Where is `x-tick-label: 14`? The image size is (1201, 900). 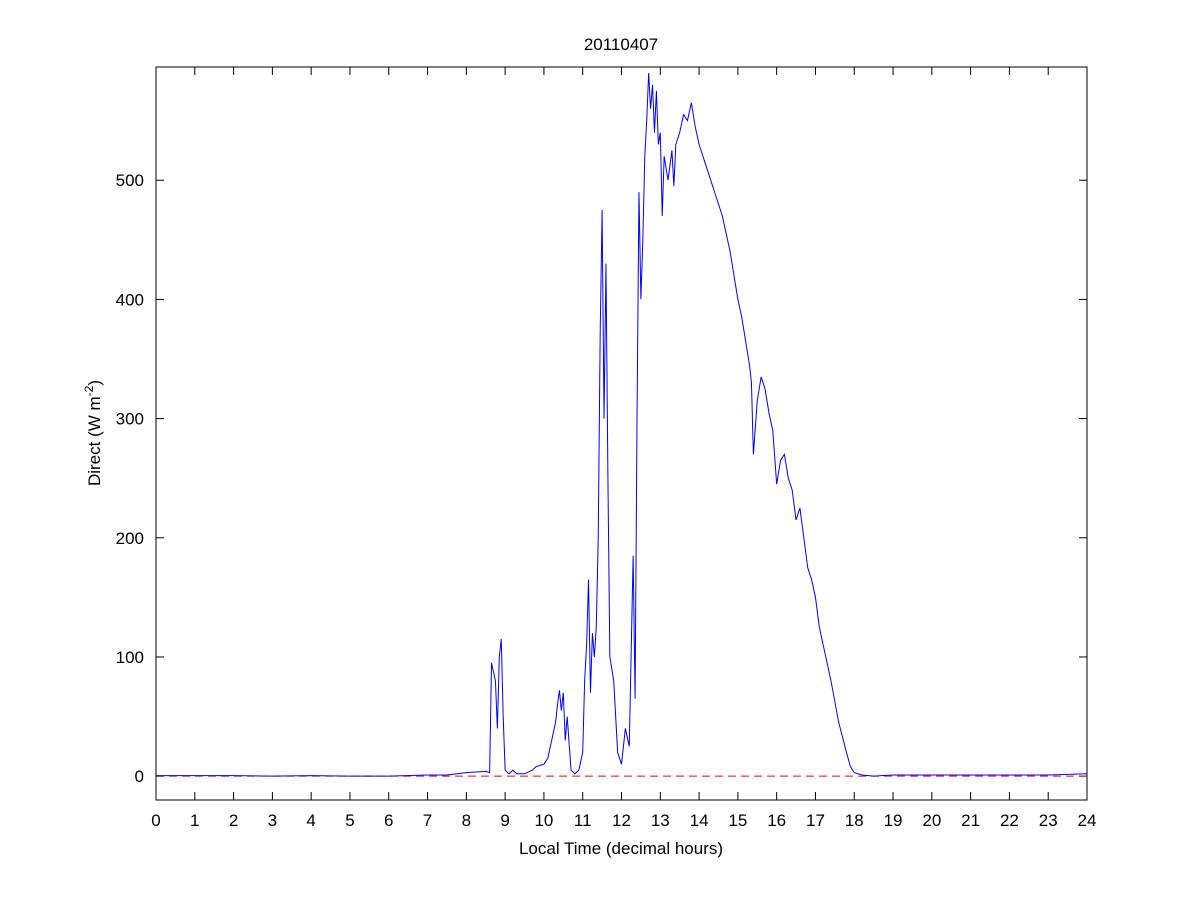 x-tick-label: 14 is located at coordinates (699, 820).